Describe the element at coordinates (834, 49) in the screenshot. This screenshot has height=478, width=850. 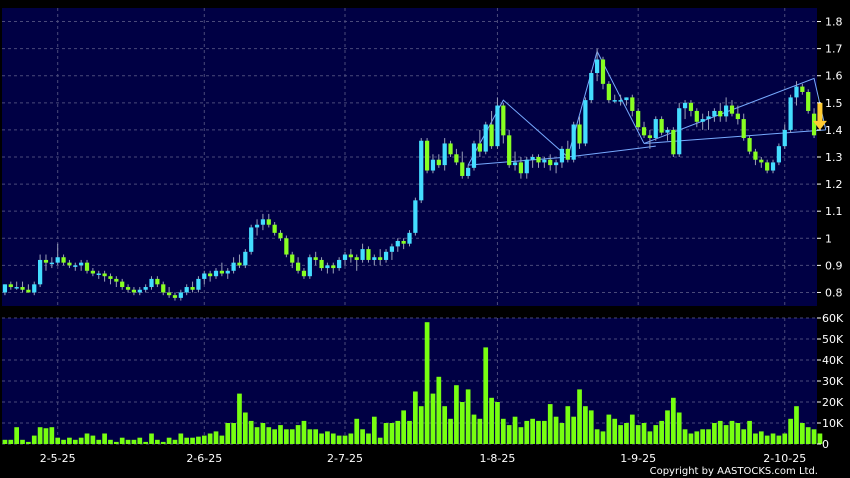
I see `price-tick-label: 1.7` at that location.